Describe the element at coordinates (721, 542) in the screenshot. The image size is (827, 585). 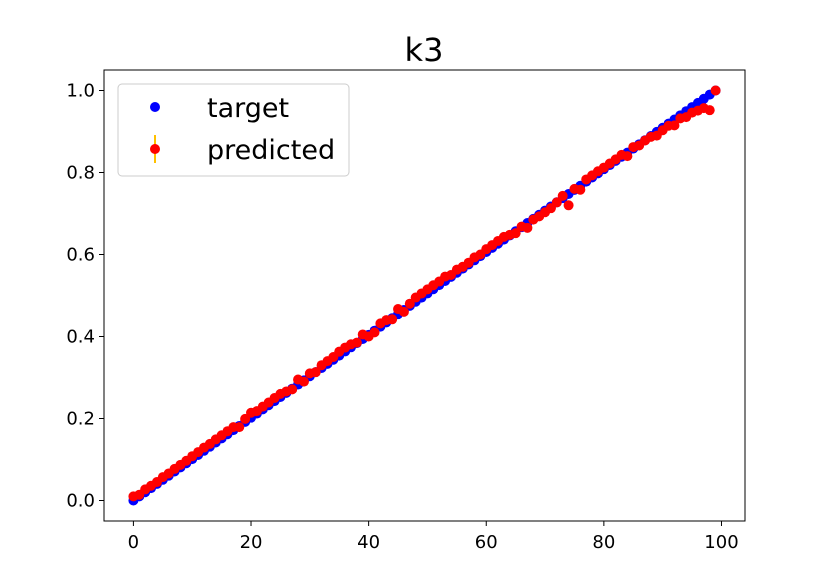
I see `x-tick-label: 100` at that location.